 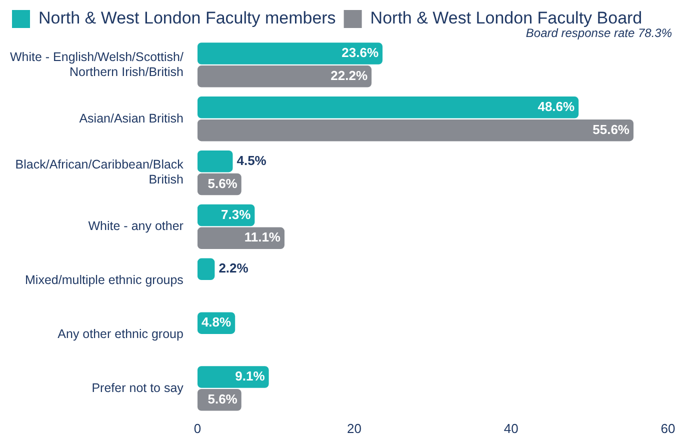 What do you see at coordinates (599, 33) in the screenshot?
I see `annotation: Board response rate 78.3%` at bounding box center [599, 33].